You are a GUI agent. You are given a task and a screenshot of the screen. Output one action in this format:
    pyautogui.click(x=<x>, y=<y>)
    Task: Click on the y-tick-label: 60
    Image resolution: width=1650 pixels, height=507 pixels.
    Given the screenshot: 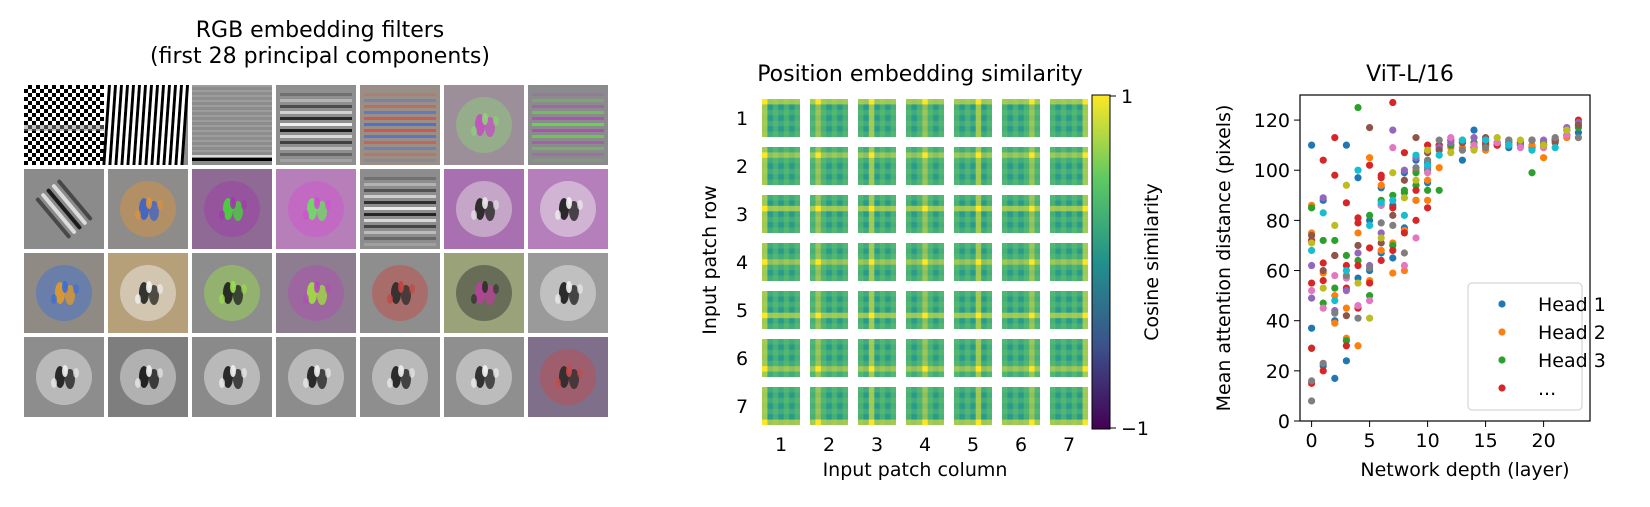 What is the action you would take?
    pyautogui.click(x=1278, y=272)
    